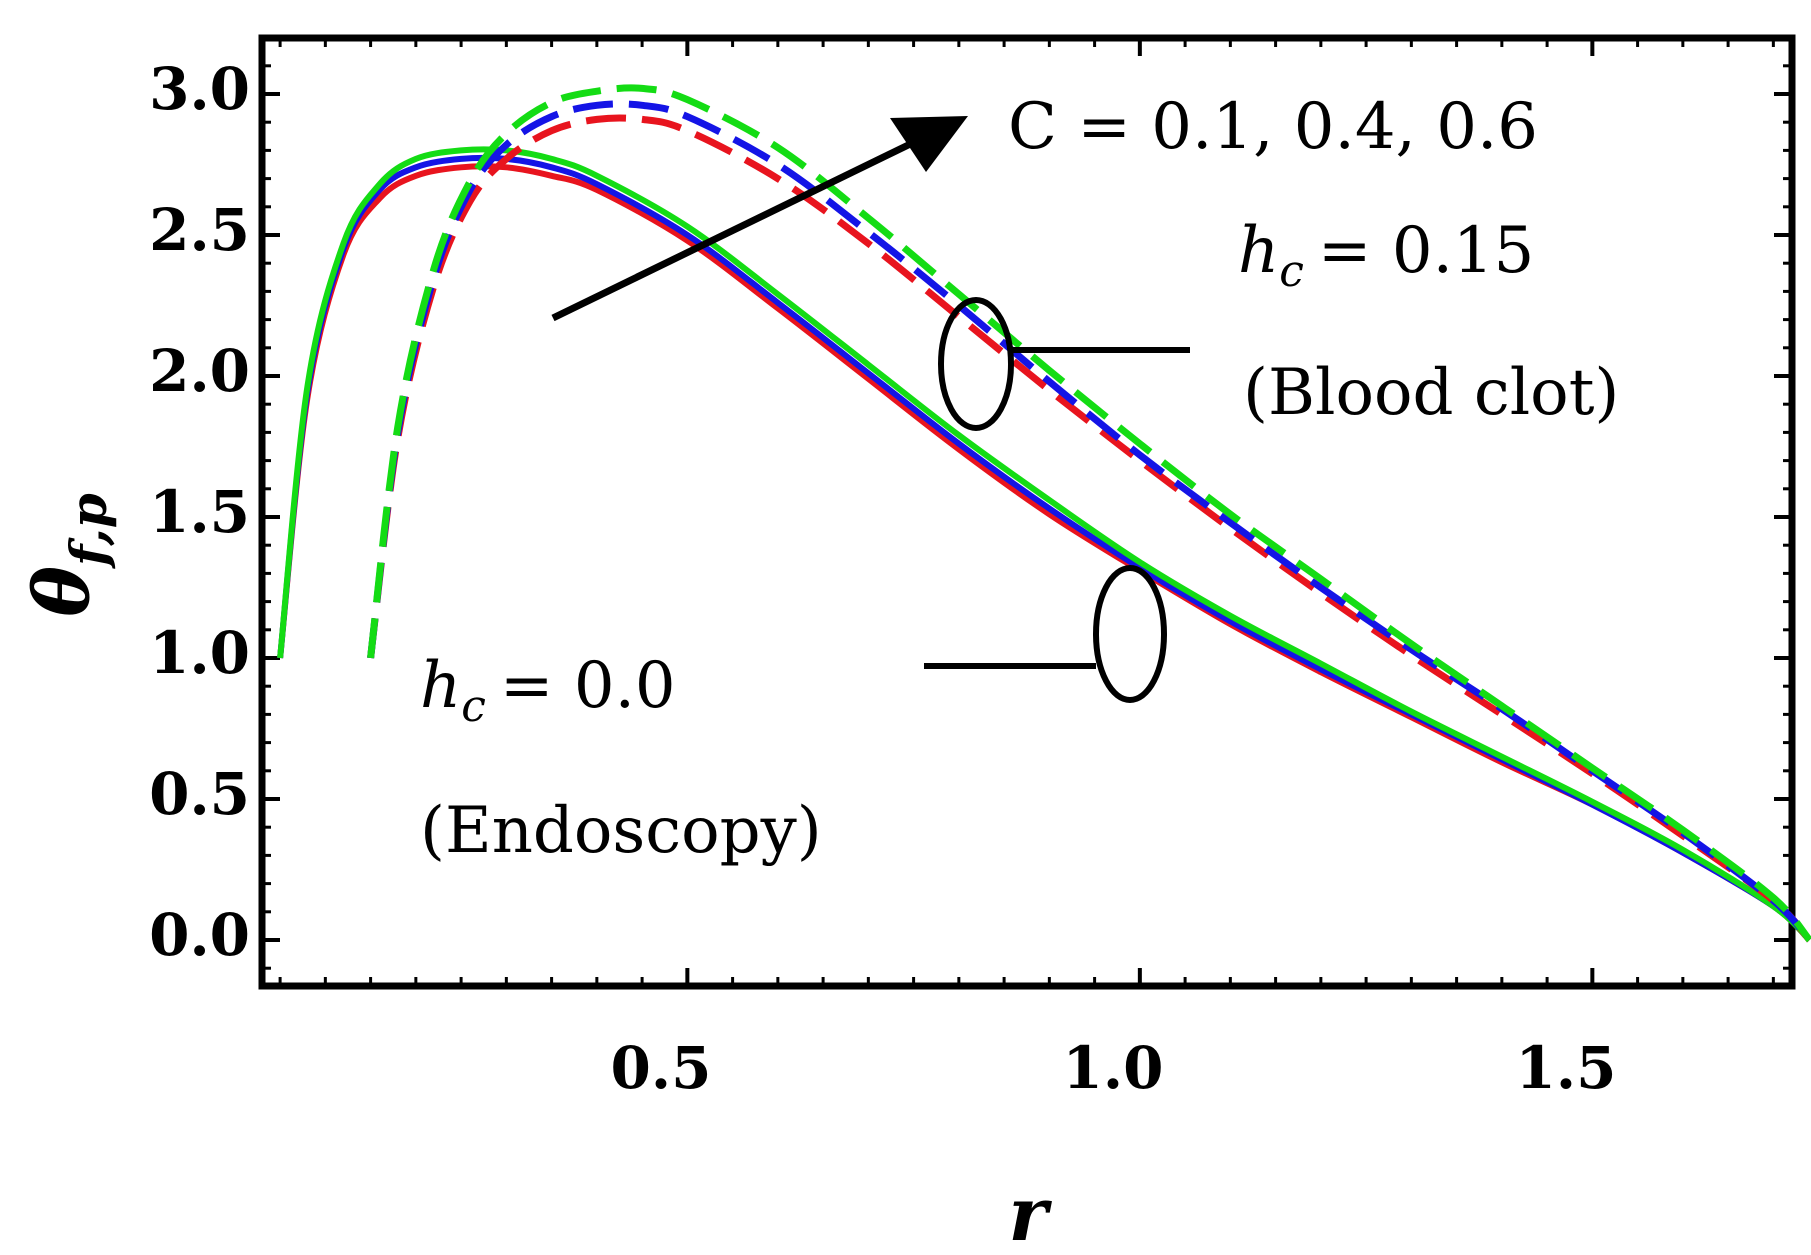  I want to click on hc-endo-label: hc = 0.0, so click(548, 690).